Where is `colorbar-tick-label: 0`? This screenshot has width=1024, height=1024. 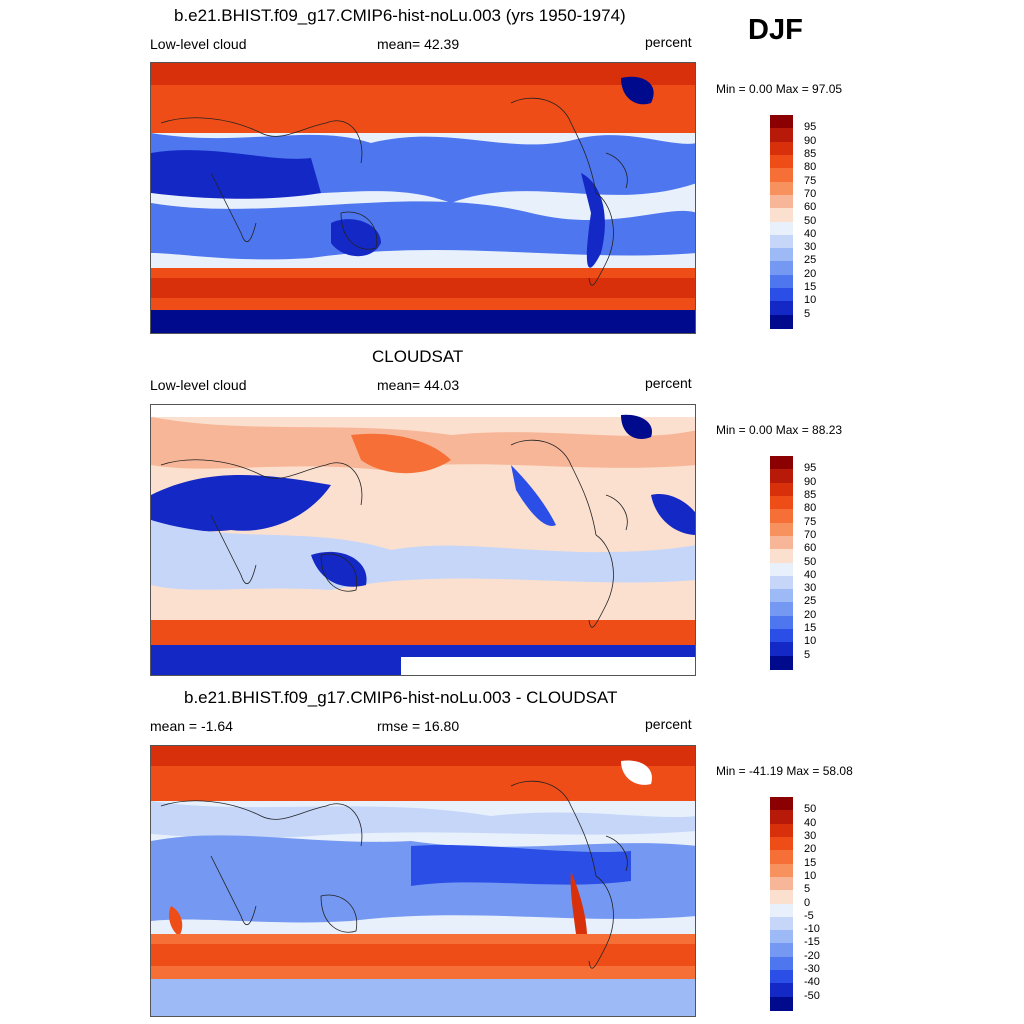
colorbar-tick-label: 0 is located at coordinates (807, 902).